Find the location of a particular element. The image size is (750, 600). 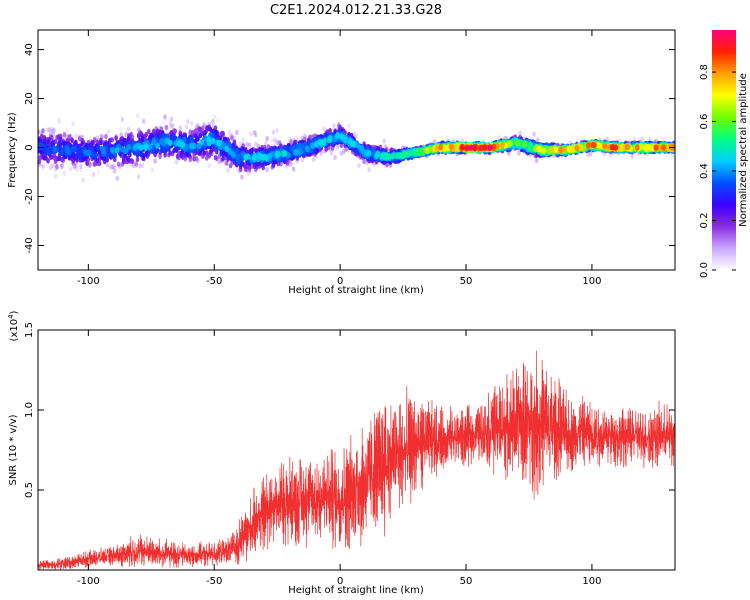

snr-x-tick-label: -100 is located at coordinates (88, 581).